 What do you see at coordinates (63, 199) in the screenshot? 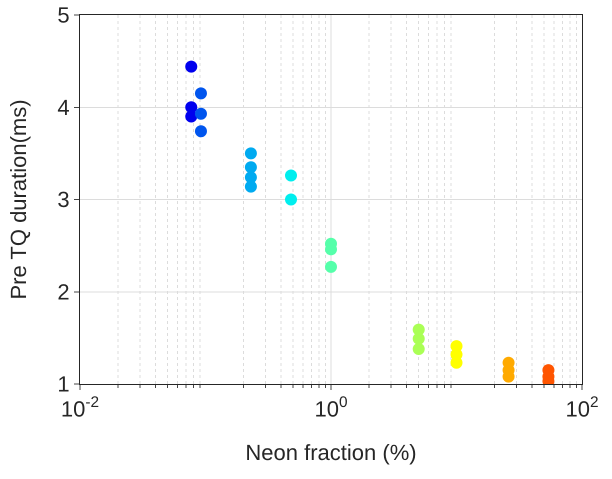
I see `y-tick-label: 3` at bounding box center [63, 199].